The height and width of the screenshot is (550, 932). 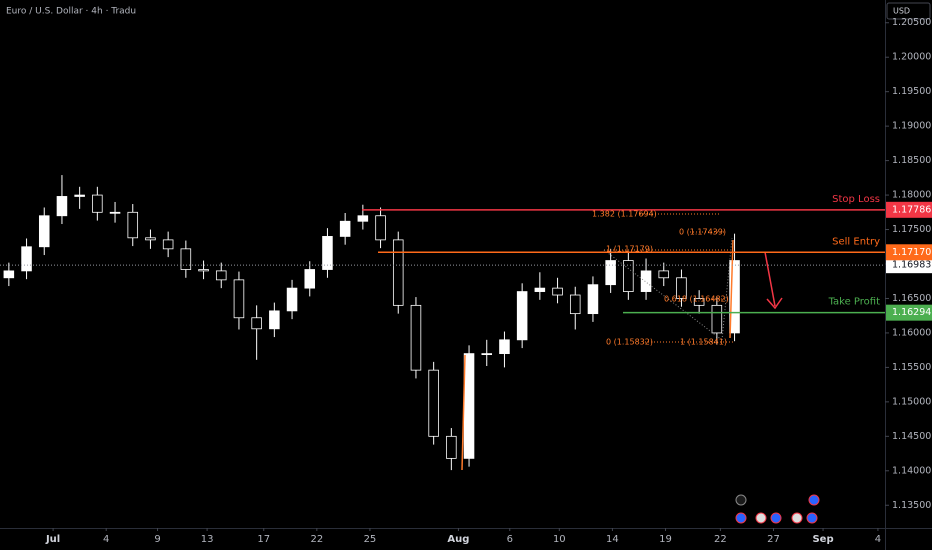 I want to click on chart-title: Euro / U.S. Dollar · 4h · Tradu, so click(x=71, y=12).